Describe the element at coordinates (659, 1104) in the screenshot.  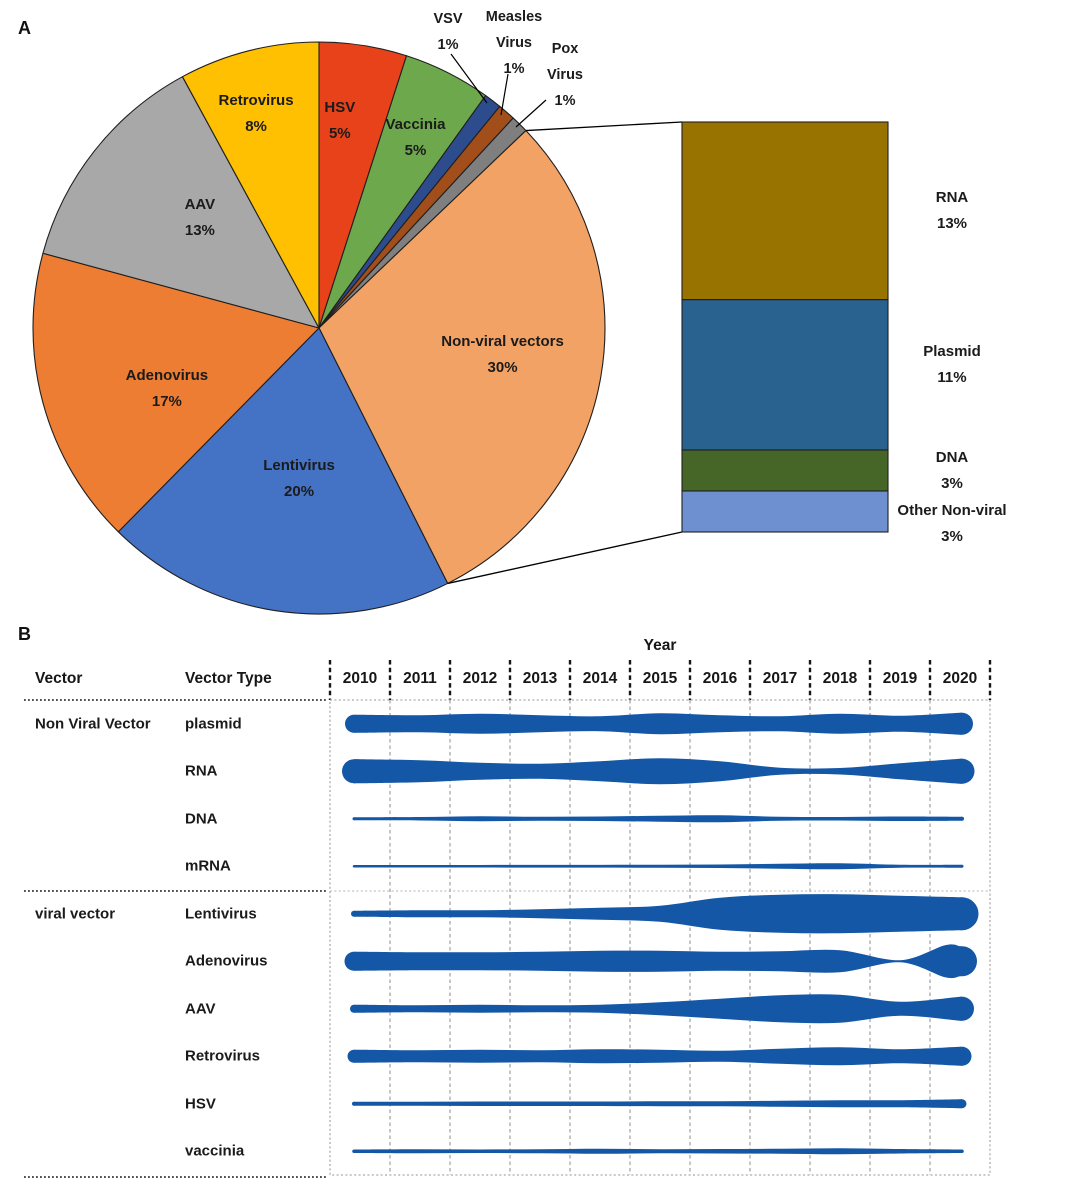
I see `stream-hsv` at that location.